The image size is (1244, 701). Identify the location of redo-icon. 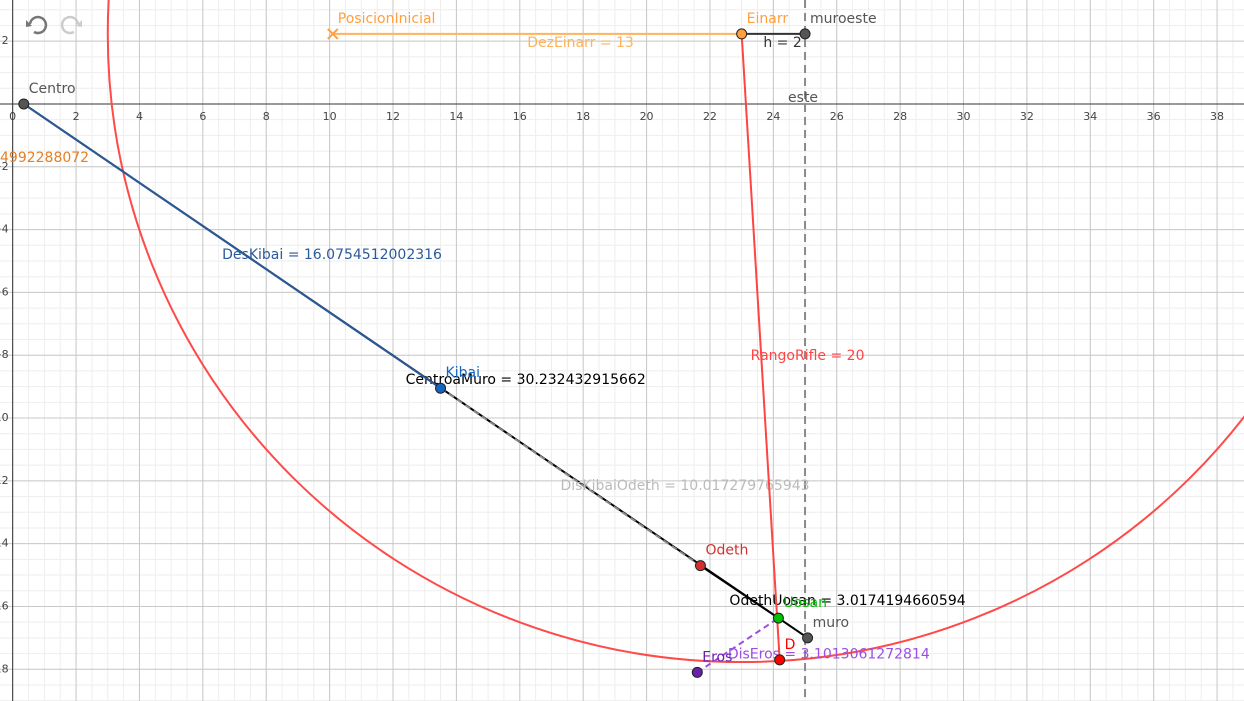
(70, 25).